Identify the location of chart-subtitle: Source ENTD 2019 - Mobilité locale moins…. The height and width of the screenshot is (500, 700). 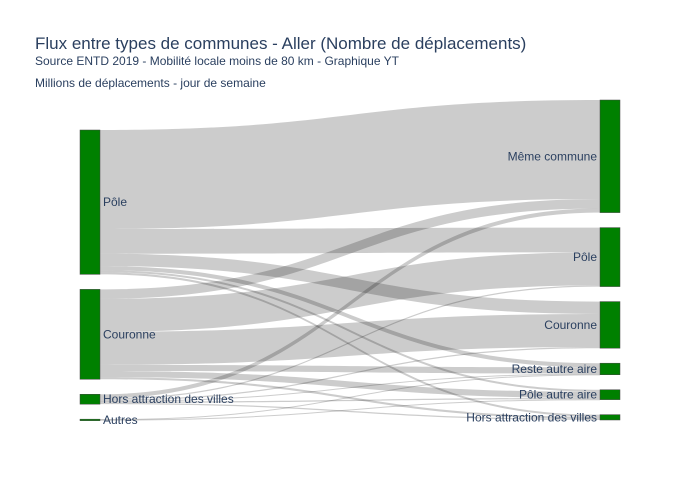
(217, 61).